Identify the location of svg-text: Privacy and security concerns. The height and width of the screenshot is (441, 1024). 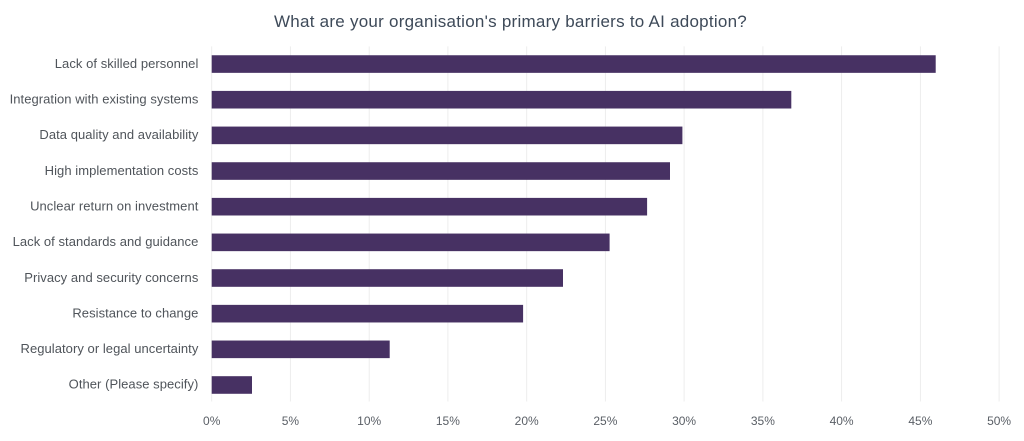
(111, 277).